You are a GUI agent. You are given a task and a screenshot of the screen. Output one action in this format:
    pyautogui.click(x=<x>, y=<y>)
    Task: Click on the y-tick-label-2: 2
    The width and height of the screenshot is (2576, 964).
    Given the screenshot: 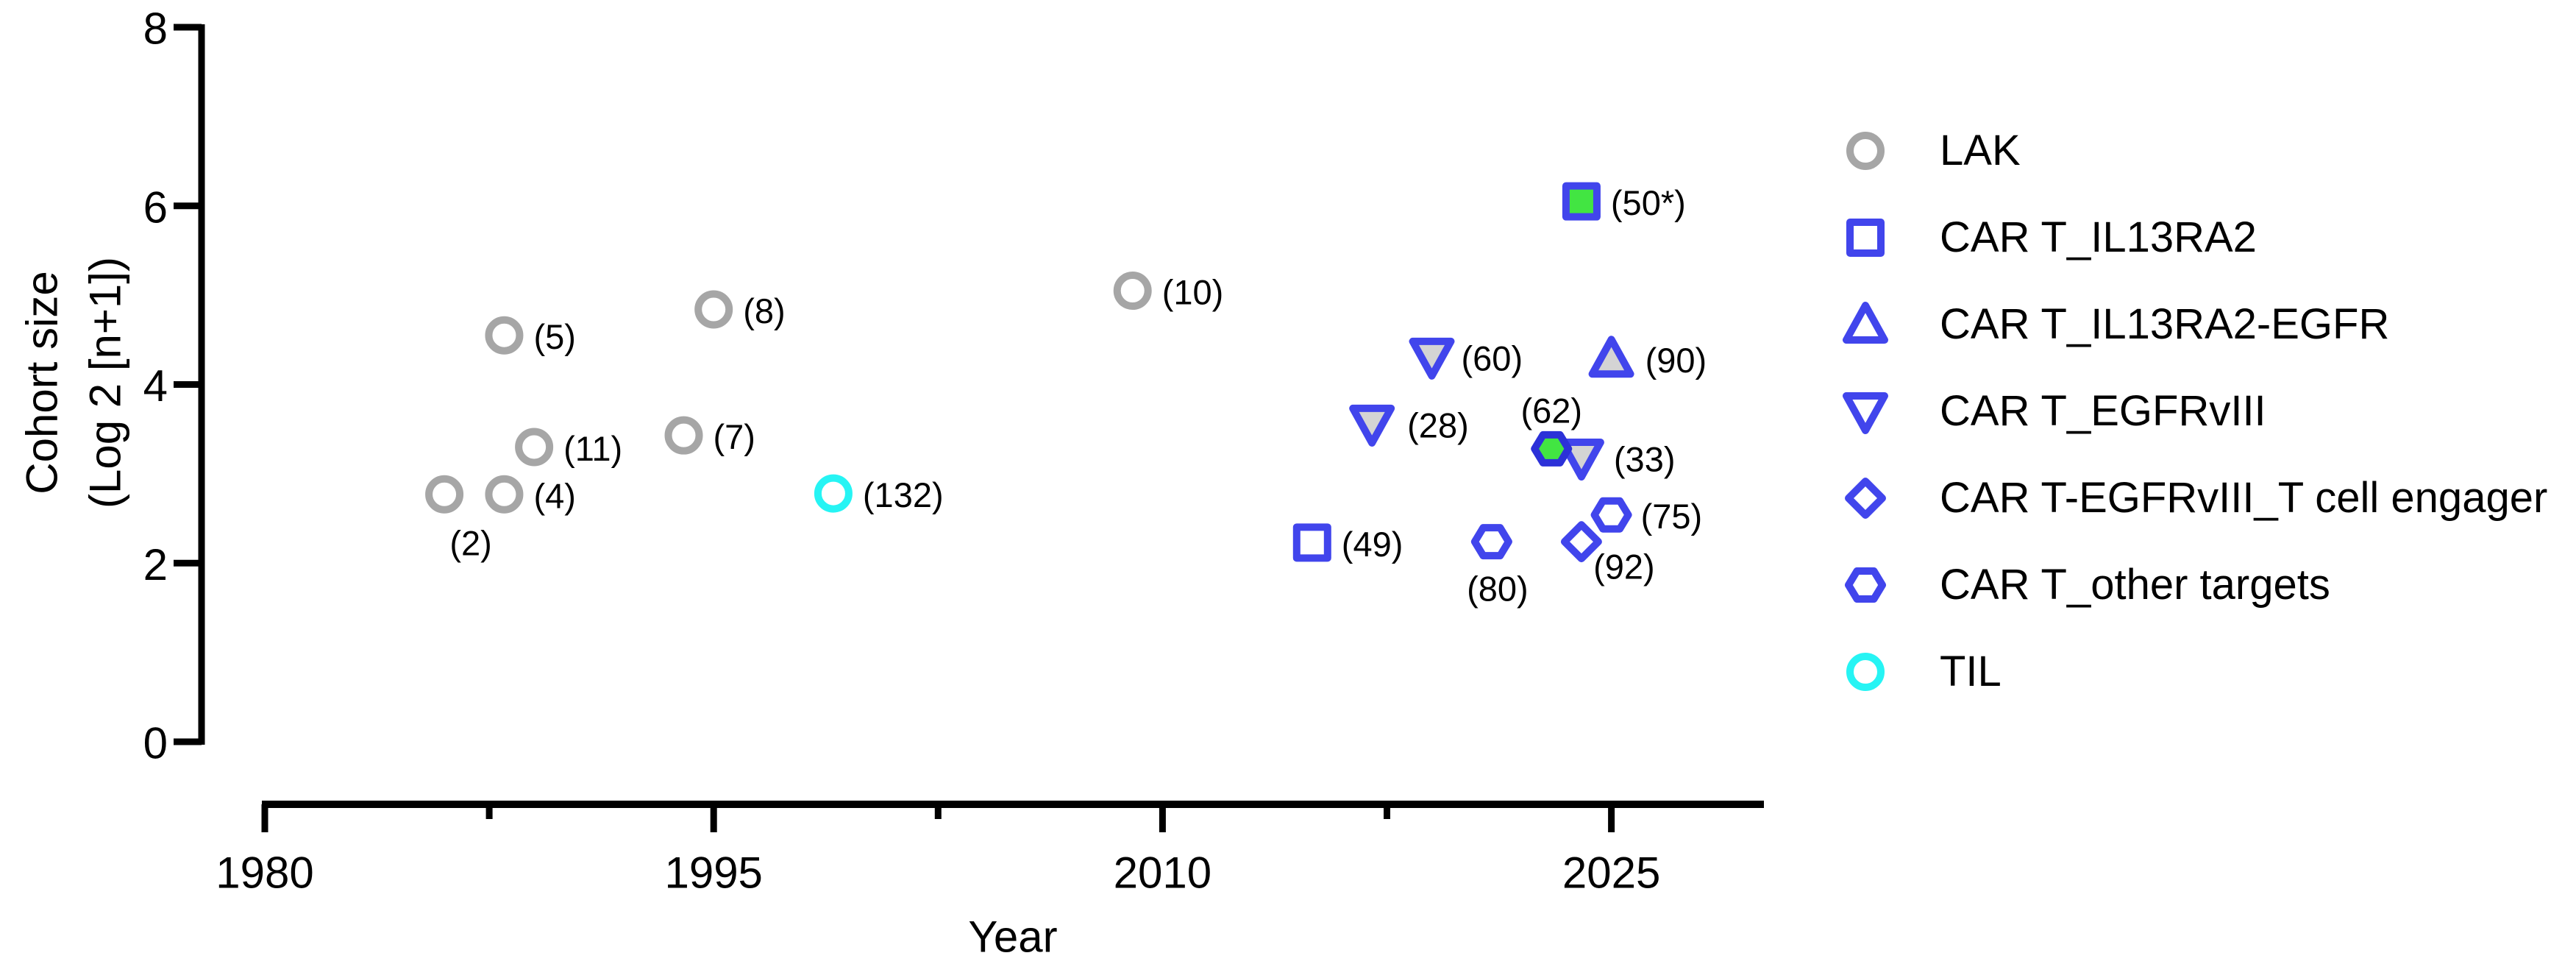 What is the action you would take?
    pyautogui.click(x=155, y=564)
    